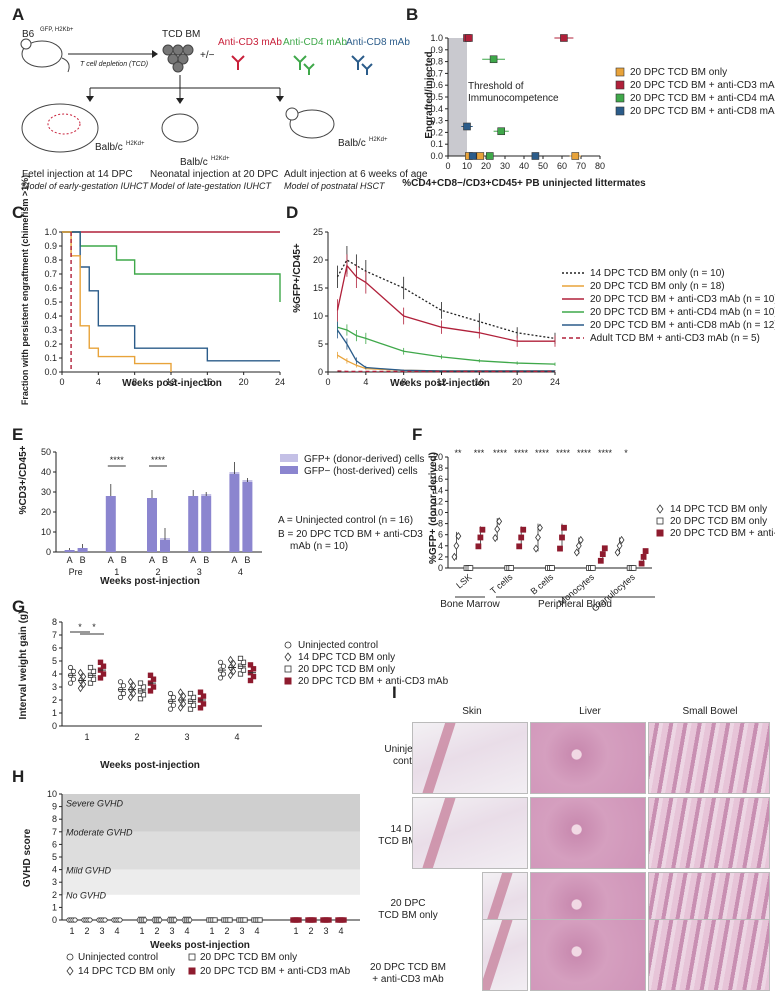 This screenshot has height=994, width=775. Describe the element at coordinates (408, 979) in the screenshot. I see `i-row-4b: + anti-CD3 mAb` at that location.